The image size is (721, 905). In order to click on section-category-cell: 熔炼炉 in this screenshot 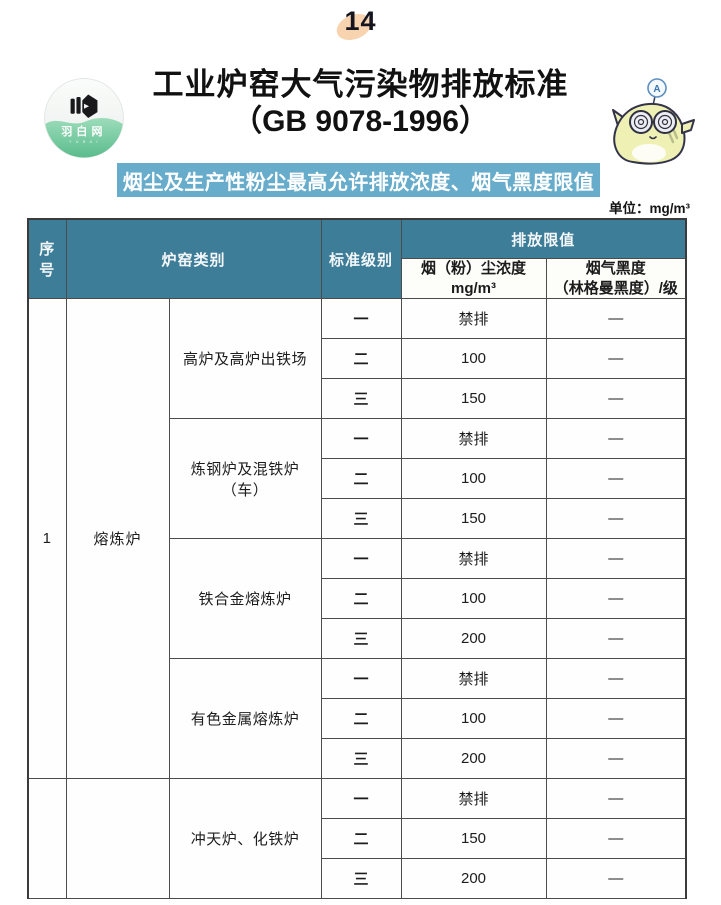, I will do `click(117, 538)`.